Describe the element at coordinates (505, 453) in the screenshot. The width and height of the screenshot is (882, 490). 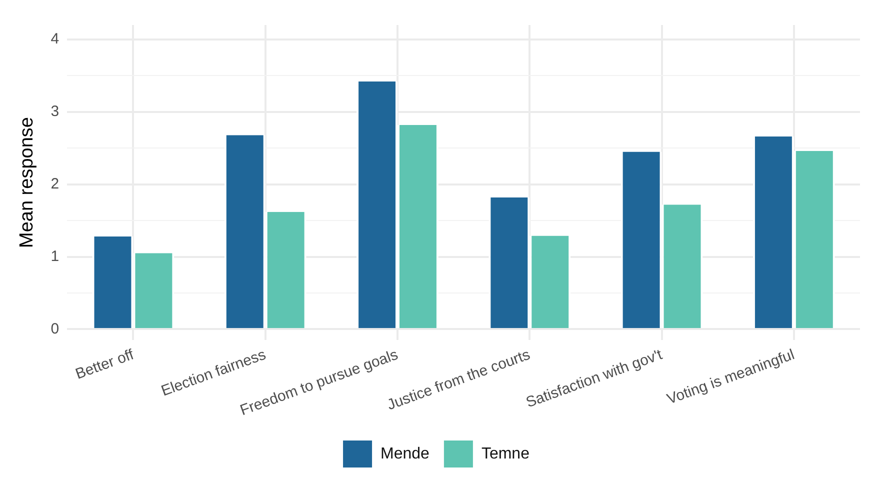
I see `legend-label: Temne` at that location.